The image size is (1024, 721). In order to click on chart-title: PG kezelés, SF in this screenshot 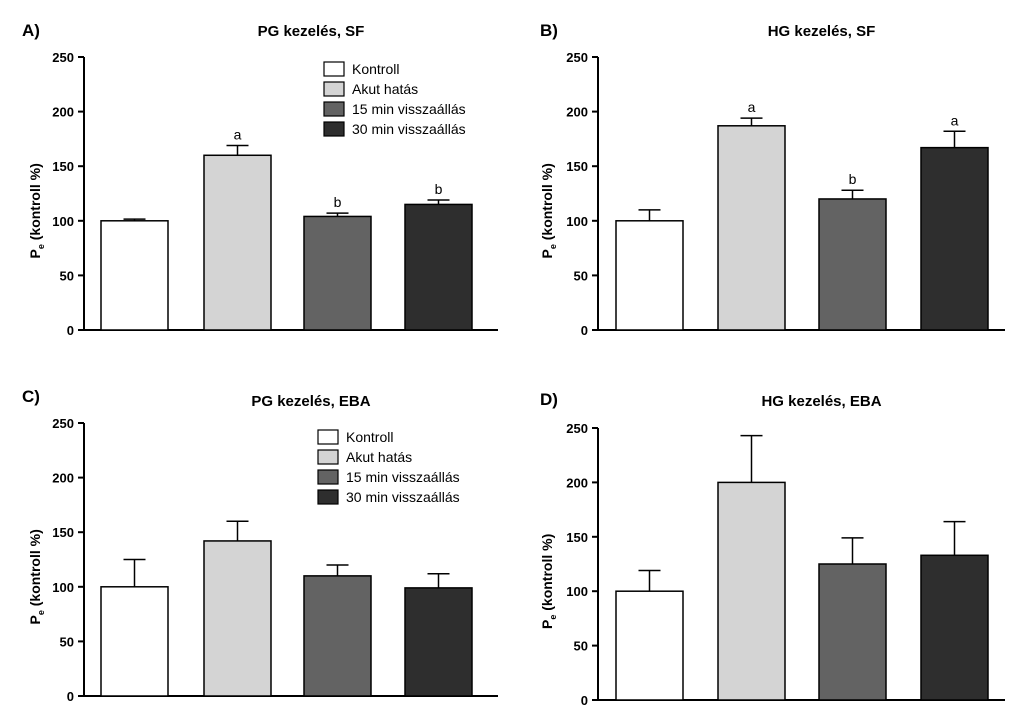, I will do `click(311, 31)`.